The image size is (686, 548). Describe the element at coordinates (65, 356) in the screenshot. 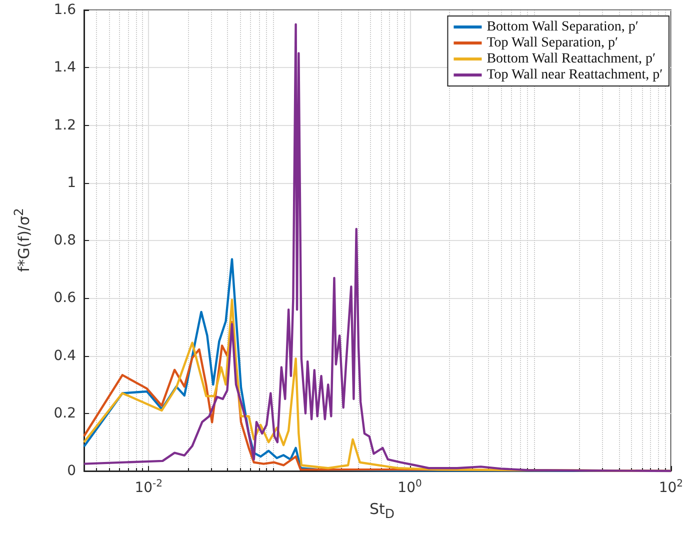

I see `y-tick-label: 0.4` at that location.